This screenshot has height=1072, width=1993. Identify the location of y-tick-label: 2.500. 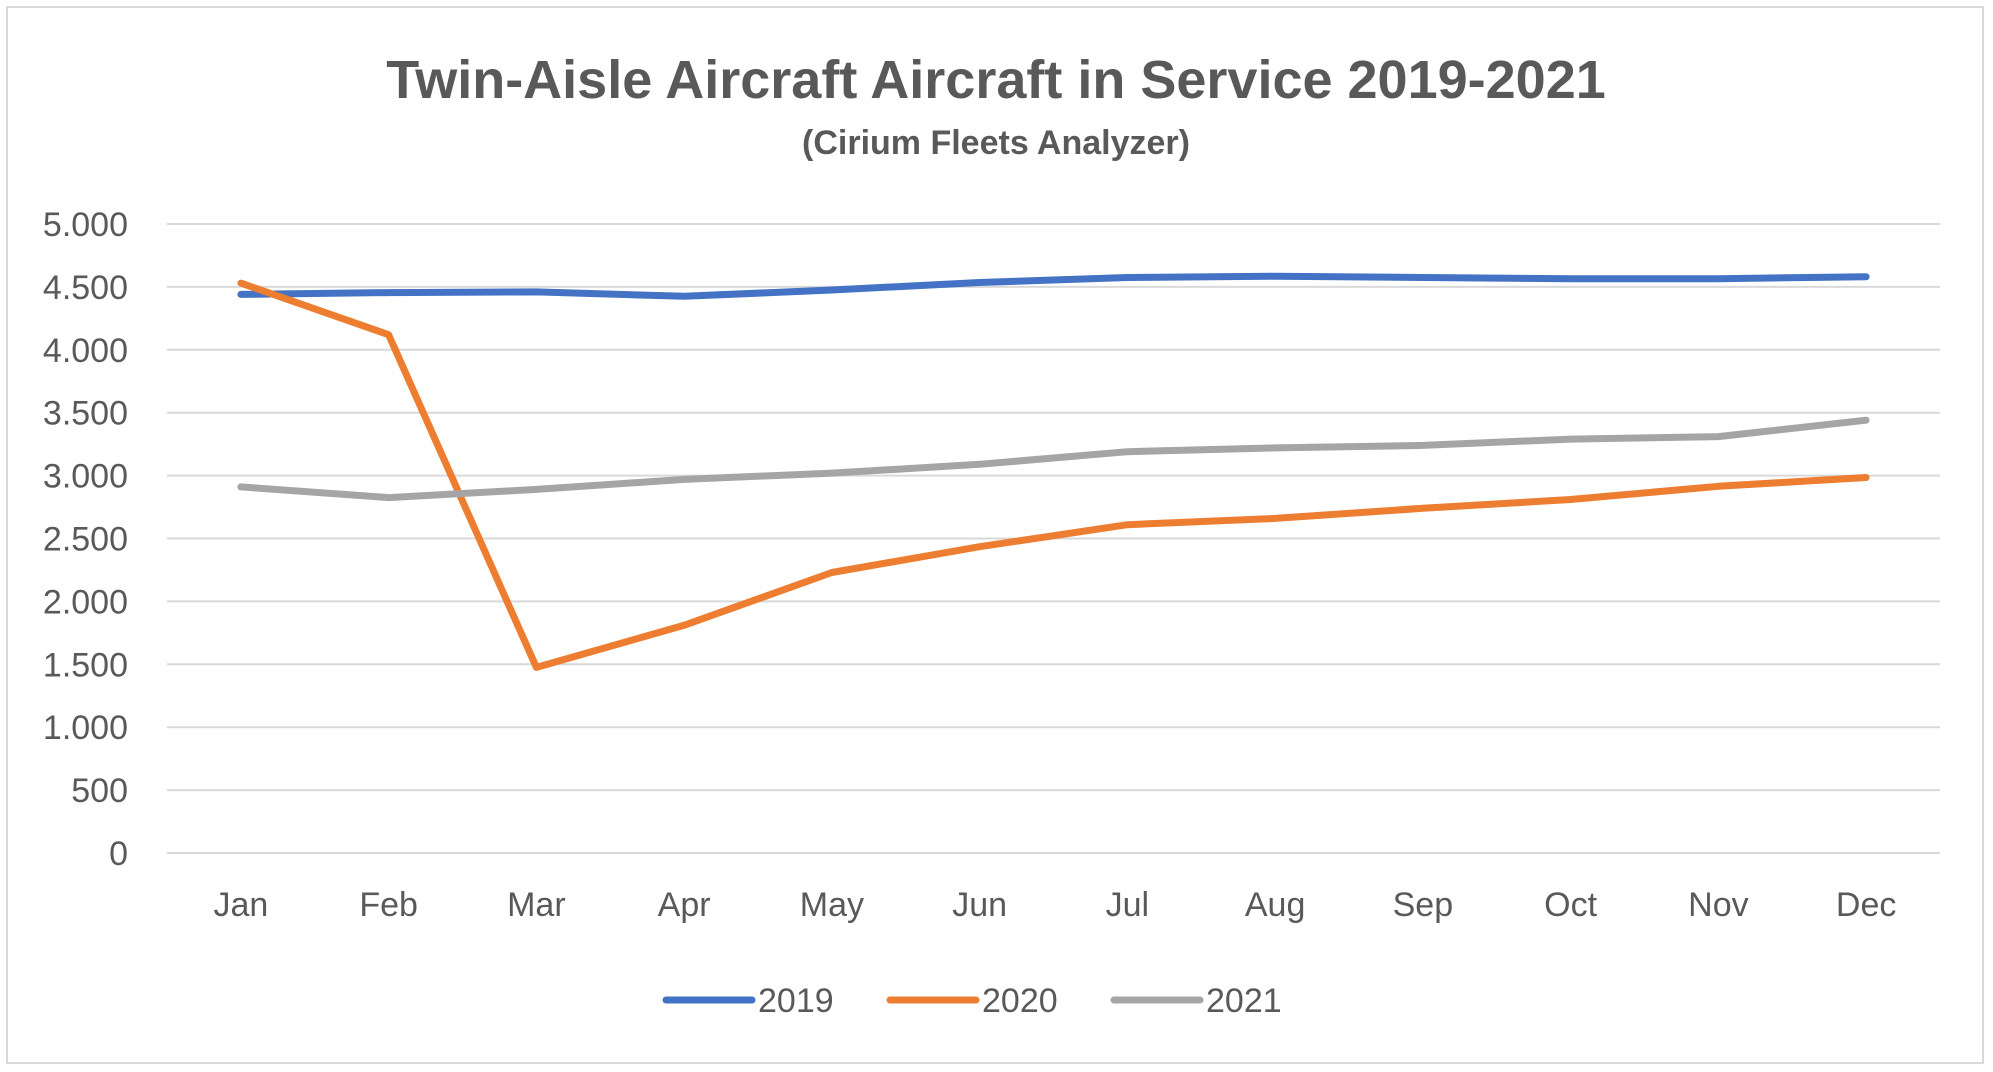
(85, 540).